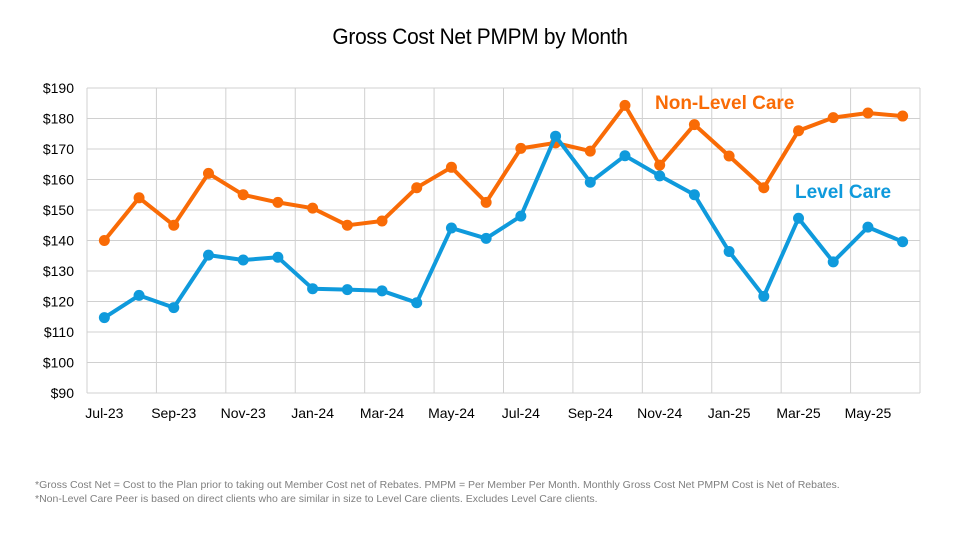 This screenshot has width=960, height=540. I want to click on chart-title: Gross Cost Net PMPM by Month, so click(480, 36).